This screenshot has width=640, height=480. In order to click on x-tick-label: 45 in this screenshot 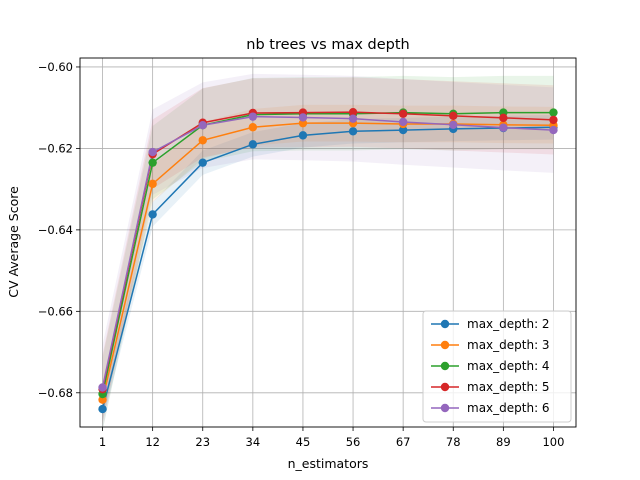, I will do `click(303, 442)`.